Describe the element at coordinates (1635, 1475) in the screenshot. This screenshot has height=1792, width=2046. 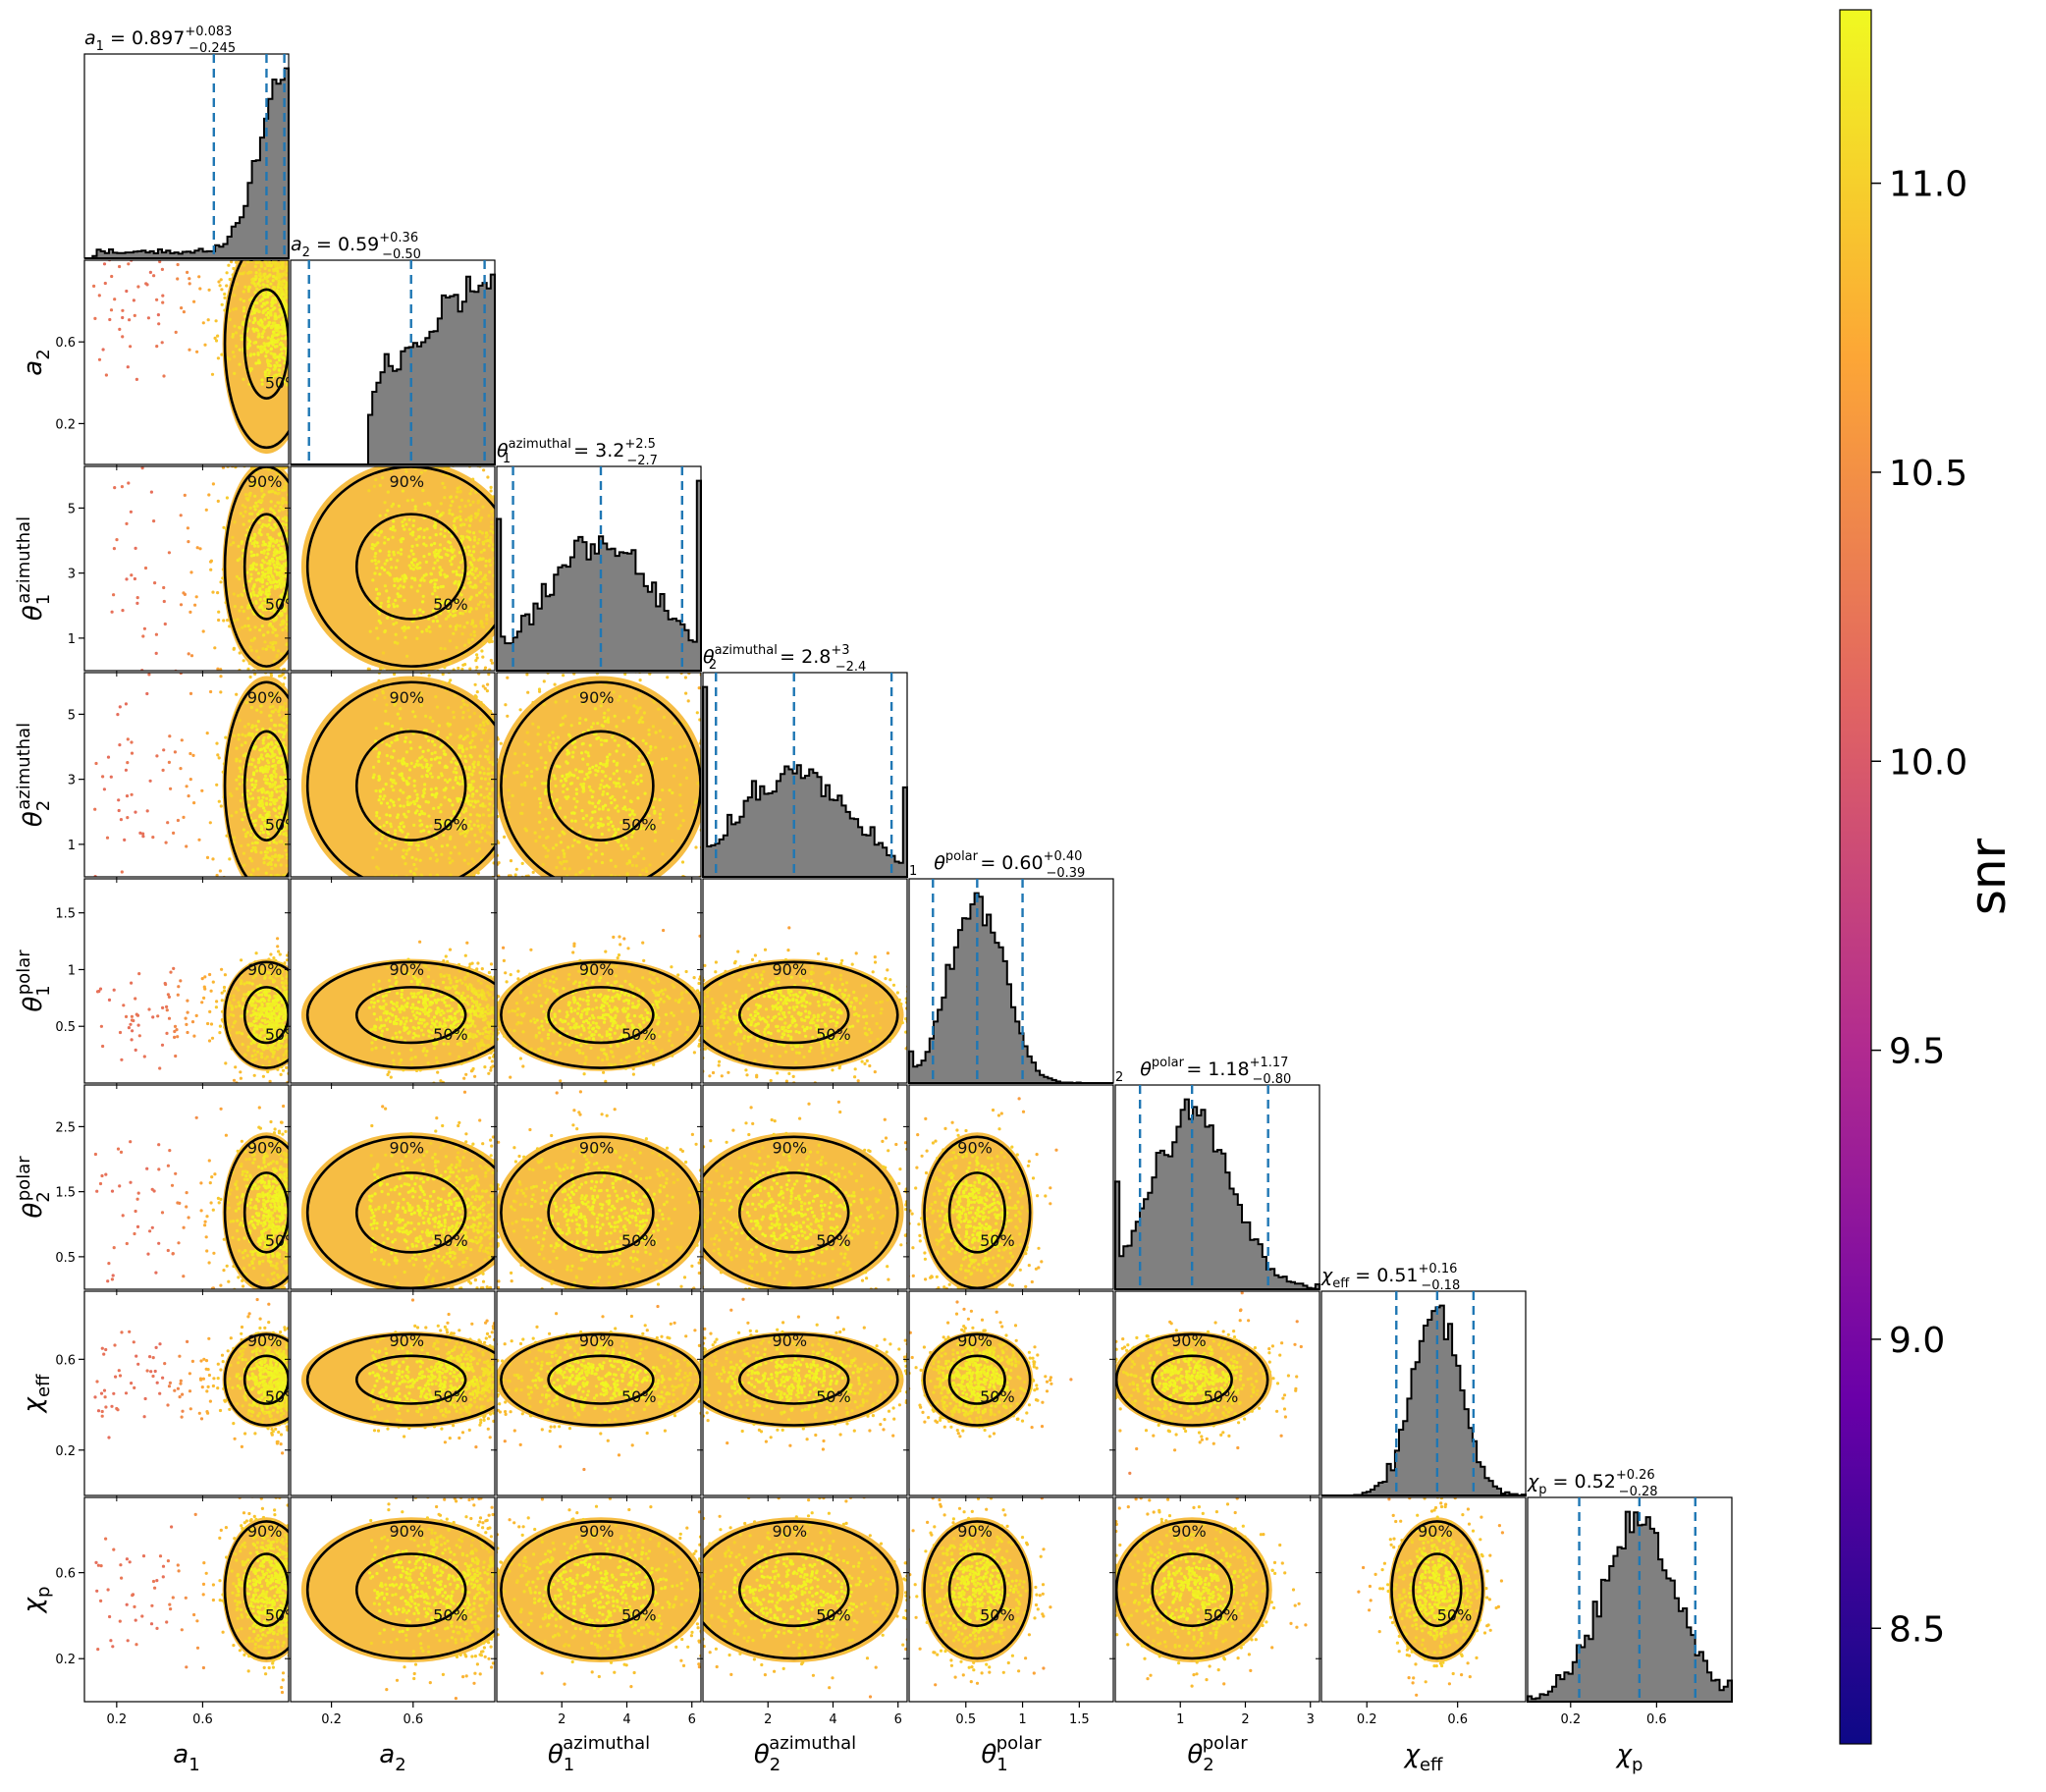
I see `title-plus-error: +0.26` at that location.